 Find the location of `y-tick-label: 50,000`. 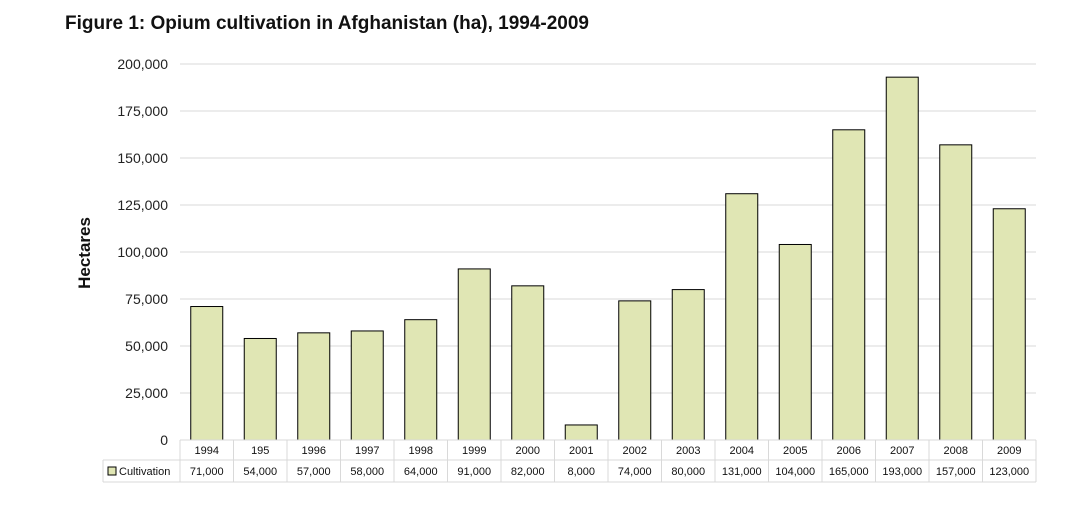

y-tick-label: 50,000 is located at coordinates (146, 346).